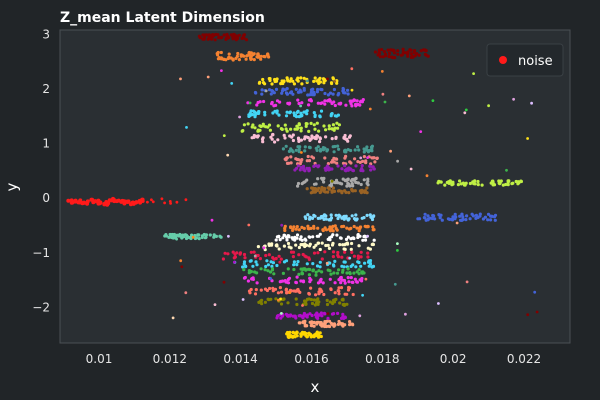 Image resolution: width=600 pixels, height=400 pixels. What do you see at coordinates (343, 179) in the screenshot?
I see `cluster-12-point` at bounding box center [343, 179].